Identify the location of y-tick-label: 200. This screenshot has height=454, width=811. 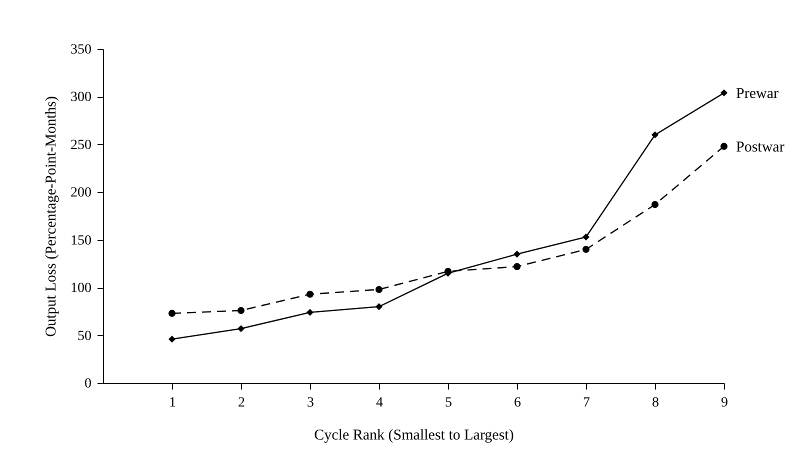
(81, 193).